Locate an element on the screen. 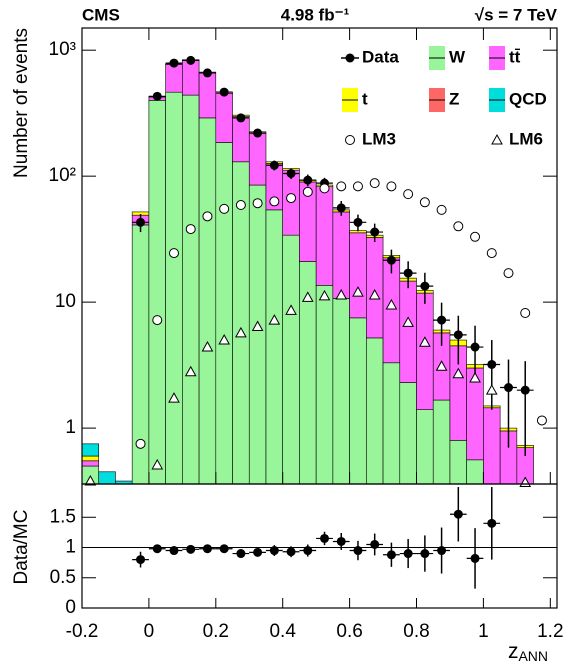 The width and height of the screenshot is (568, 666). legend-label: QCD is located at coordinates (528, 98).